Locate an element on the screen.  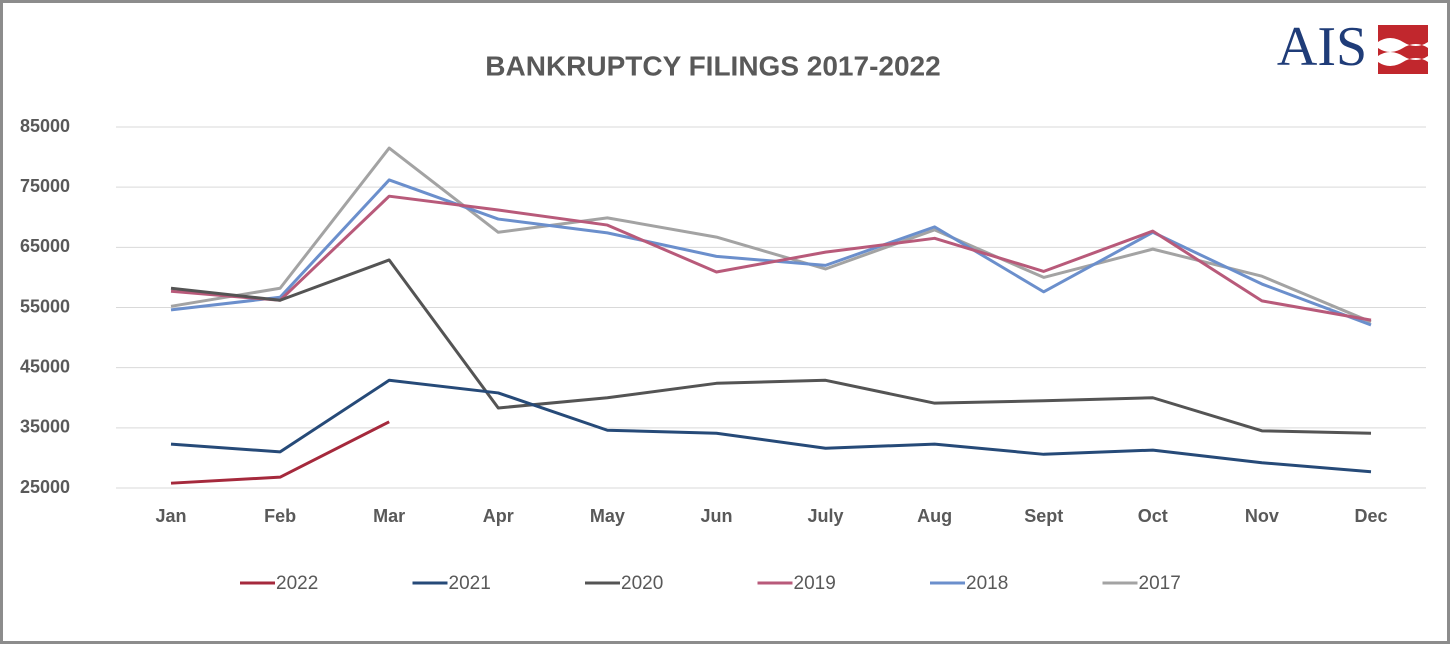
x-tick-label: Nov is located at coordinates (1262, 516).